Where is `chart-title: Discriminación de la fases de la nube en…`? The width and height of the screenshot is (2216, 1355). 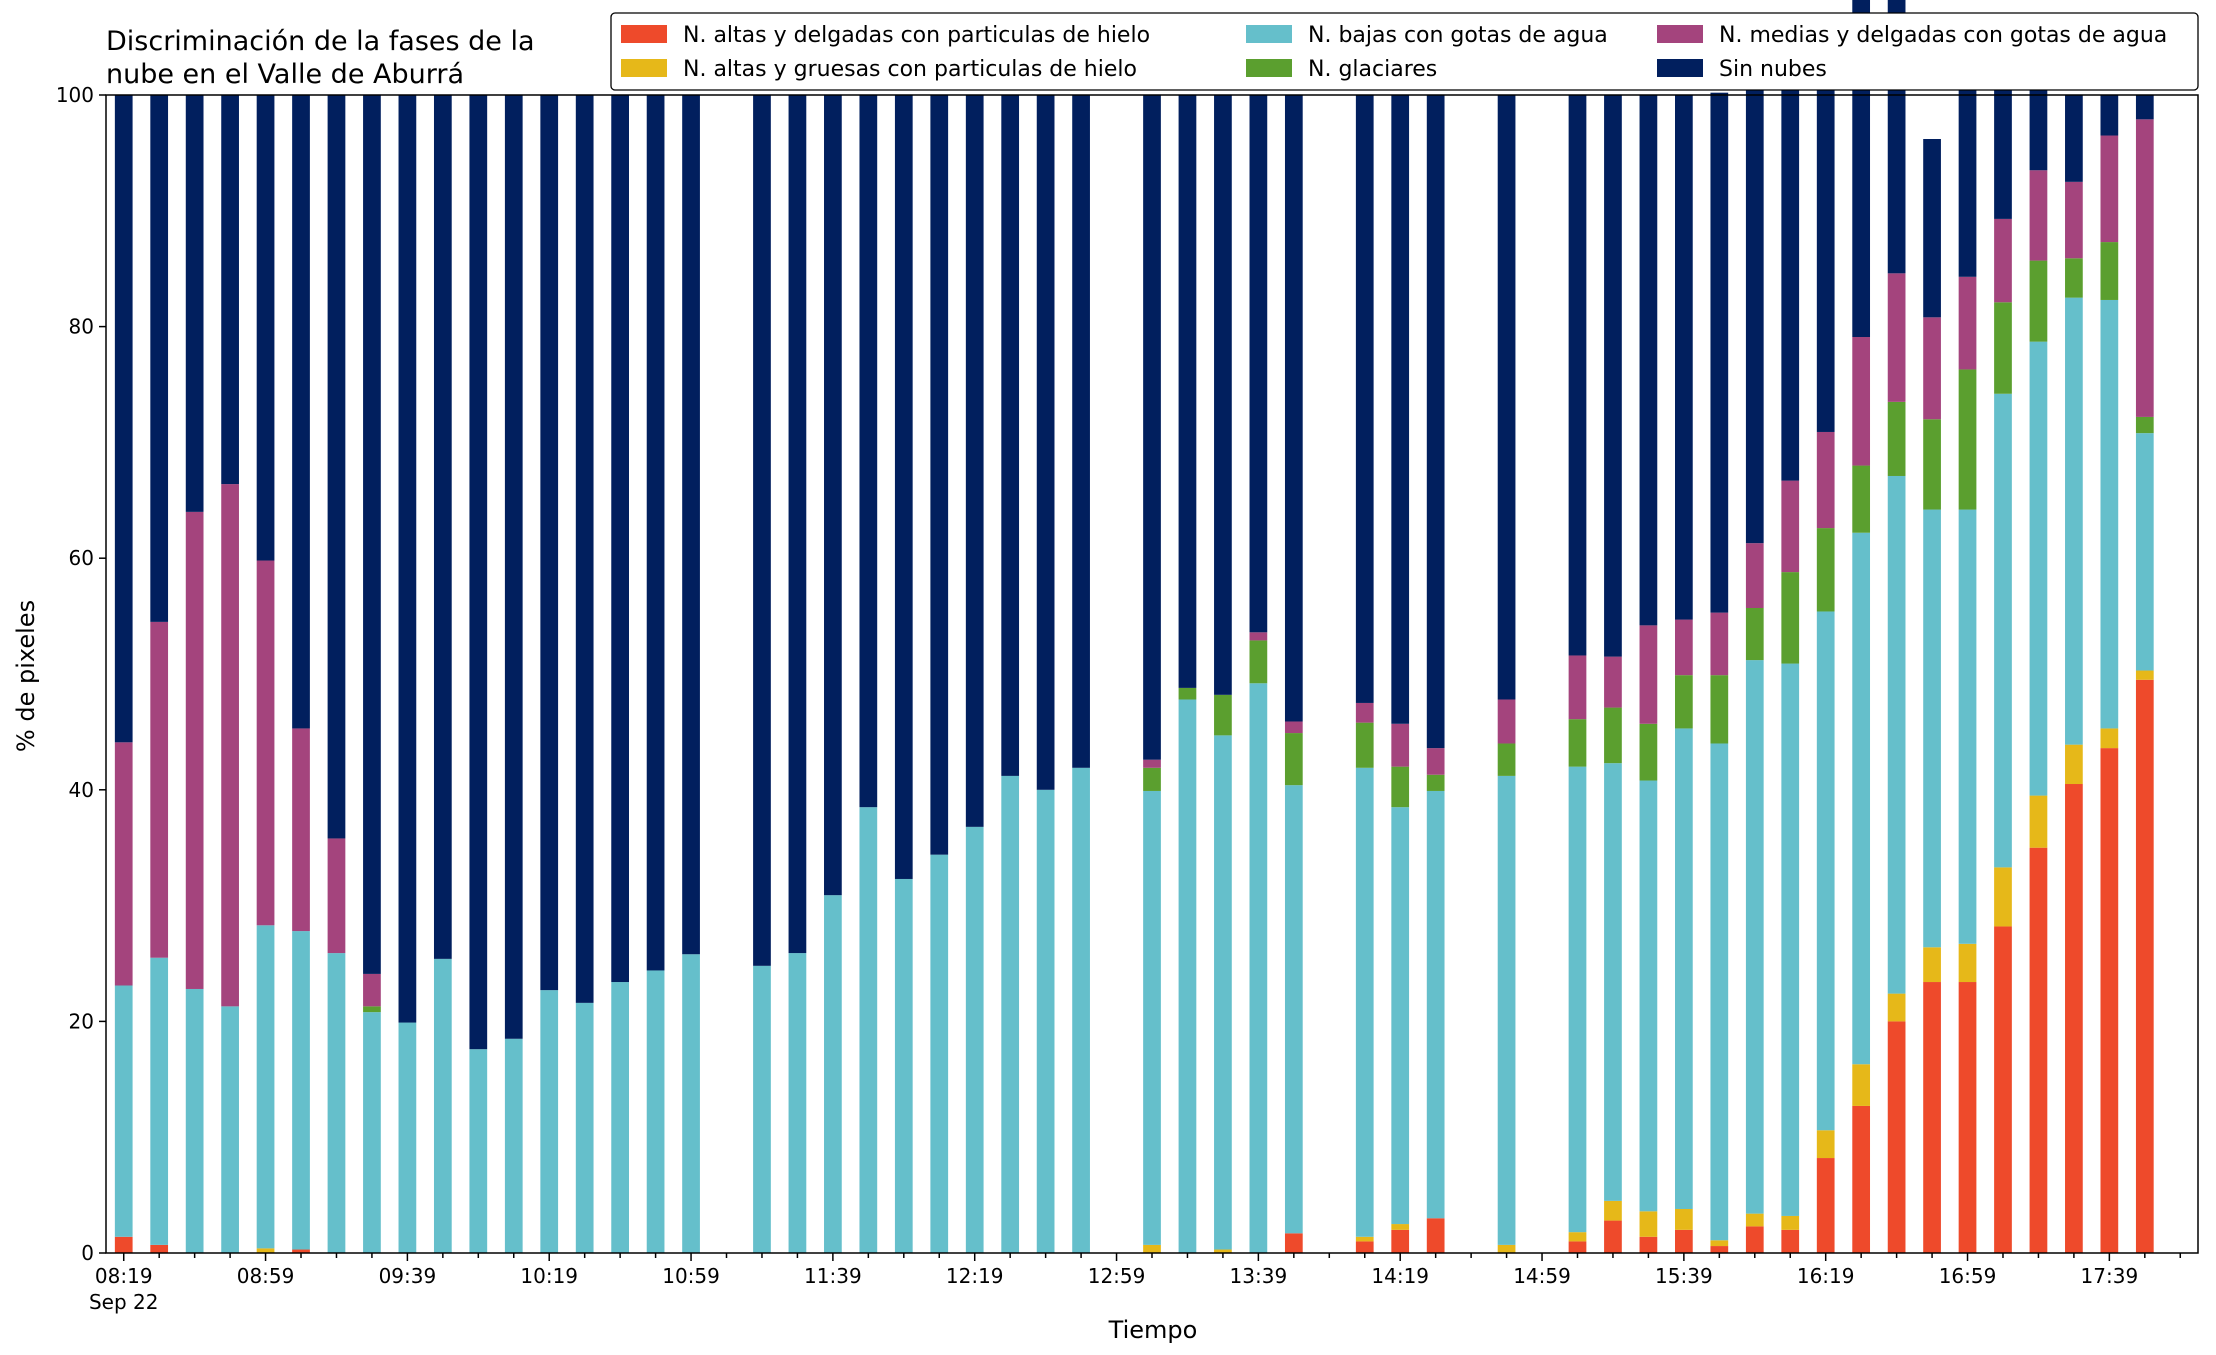 chart-title: Discriminación de la fases de la nube en… is located at coordinates (320, 58).